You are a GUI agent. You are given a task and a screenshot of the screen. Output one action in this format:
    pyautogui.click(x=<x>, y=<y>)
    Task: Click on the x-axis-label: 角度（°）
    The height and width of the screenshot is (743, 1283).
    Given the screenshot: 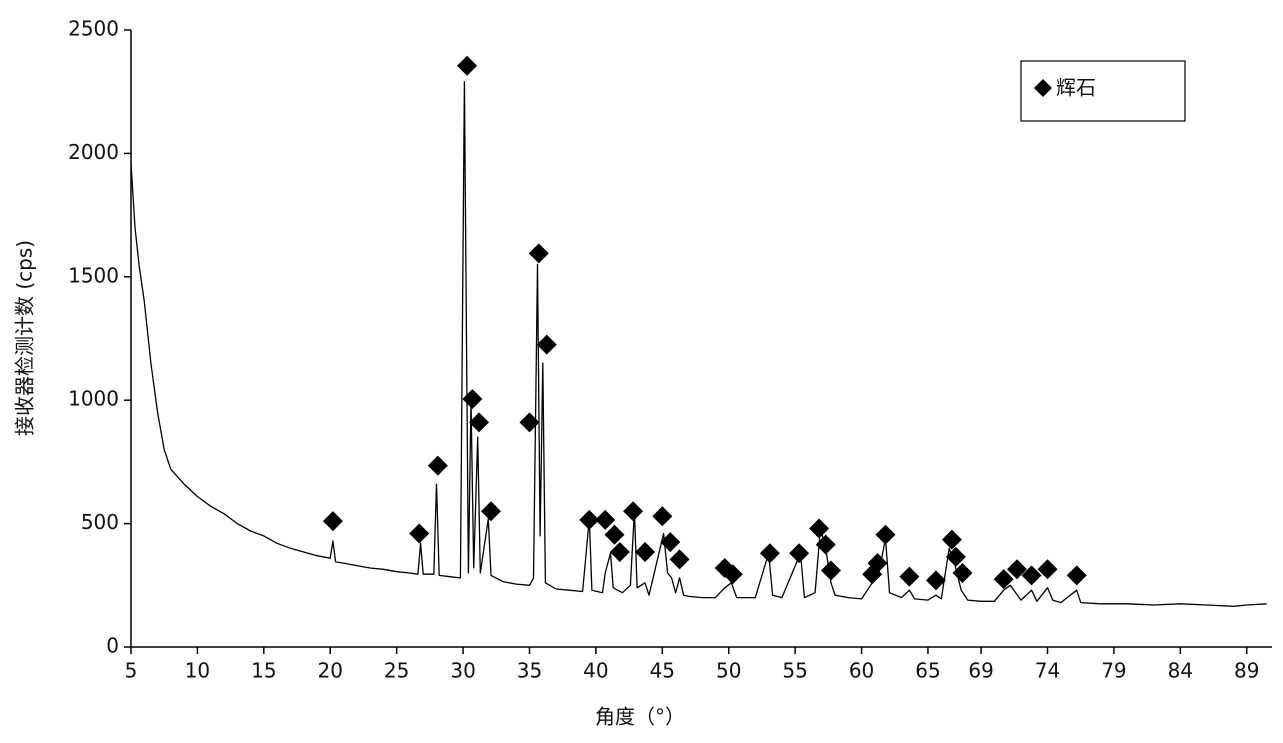 What is the action you would take?
    pyautogui.click(x=640, y=717)
    